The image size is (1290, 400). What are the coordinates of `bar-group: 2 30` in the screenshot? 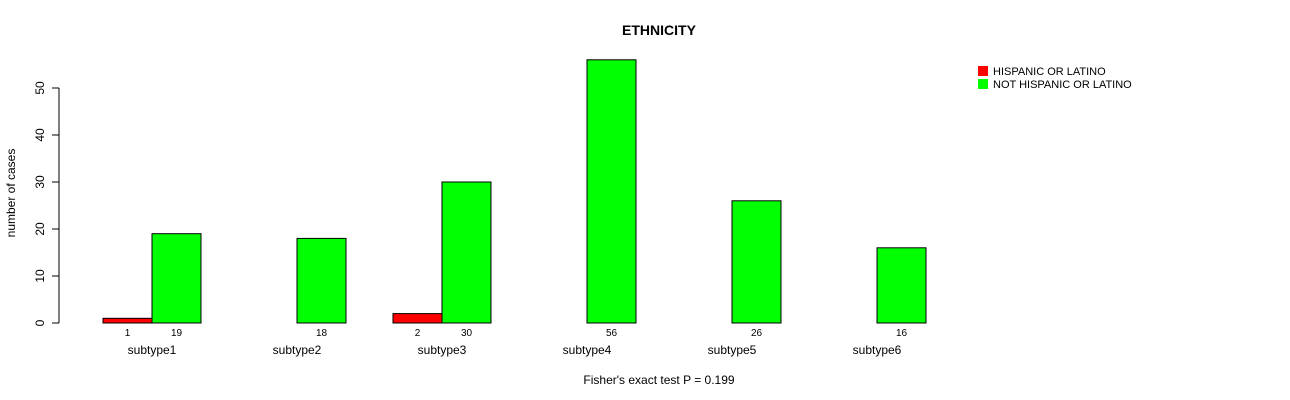 It's located at (442, 260).